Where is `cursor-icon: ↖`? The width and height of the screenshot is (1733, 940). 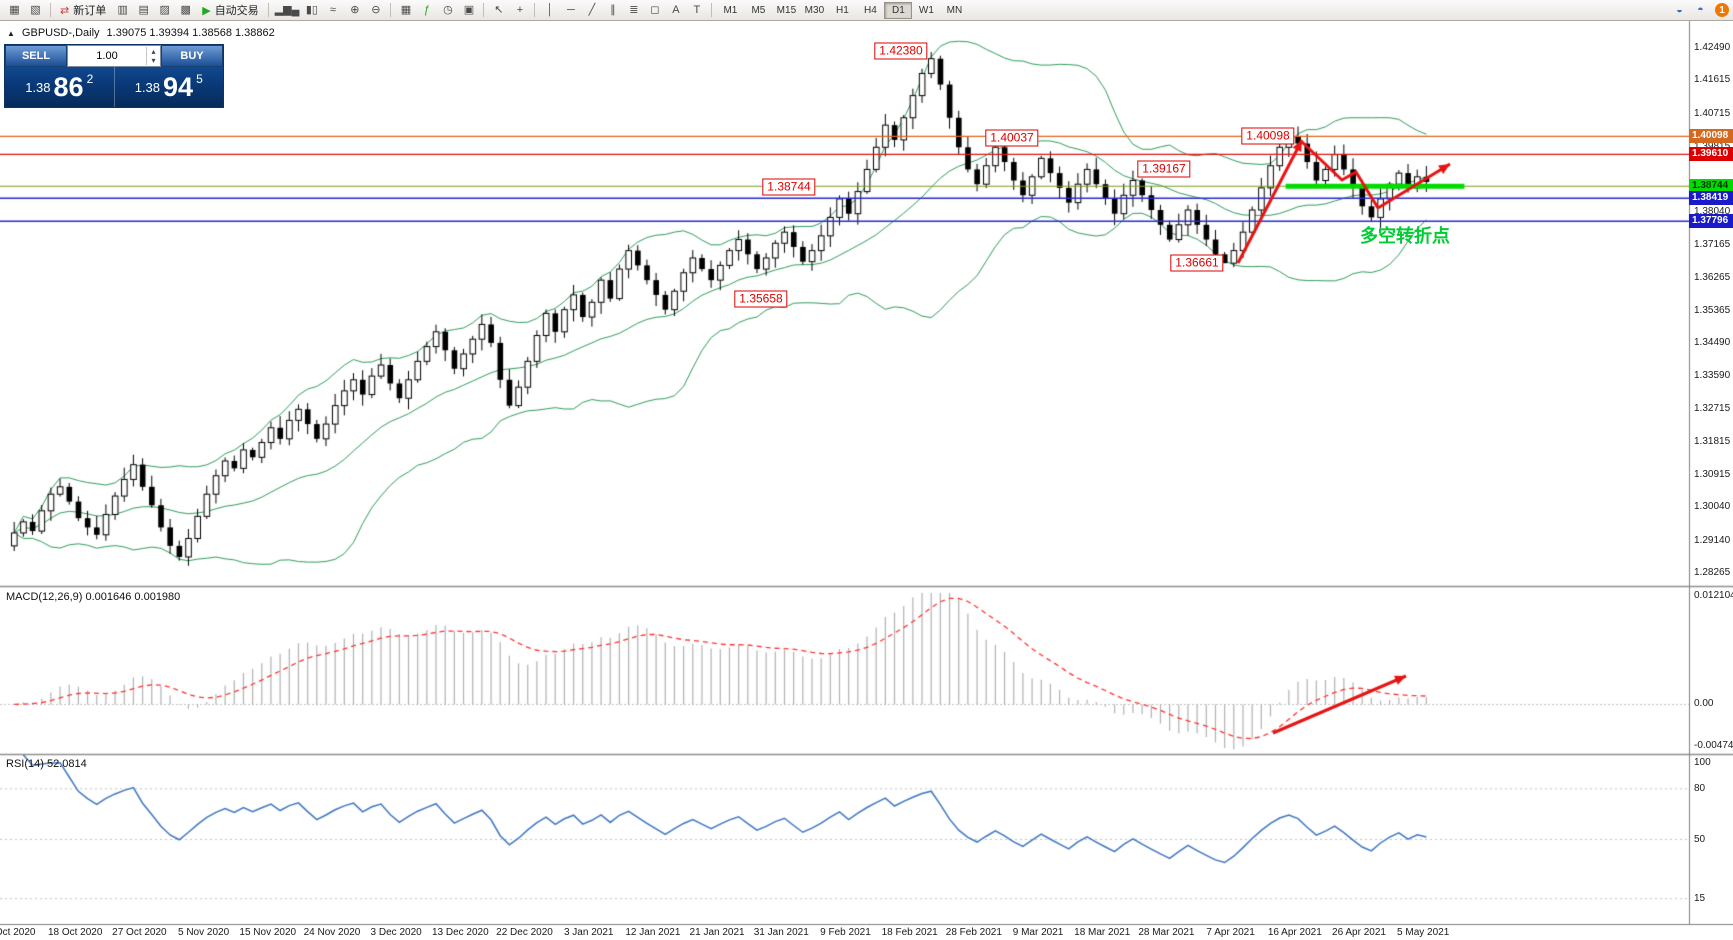 cursor-icon: ↖ is located at coordinates (499, 9).